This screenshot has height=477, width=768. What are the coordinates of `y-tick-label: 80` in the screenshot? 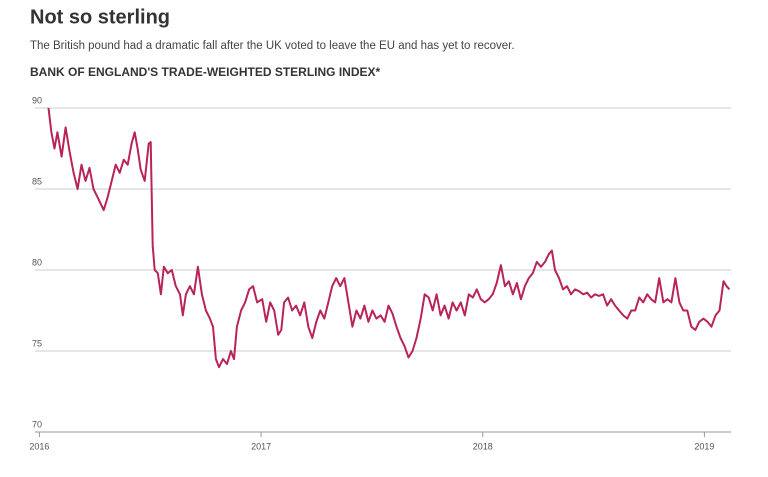 It's located at (37, 262).